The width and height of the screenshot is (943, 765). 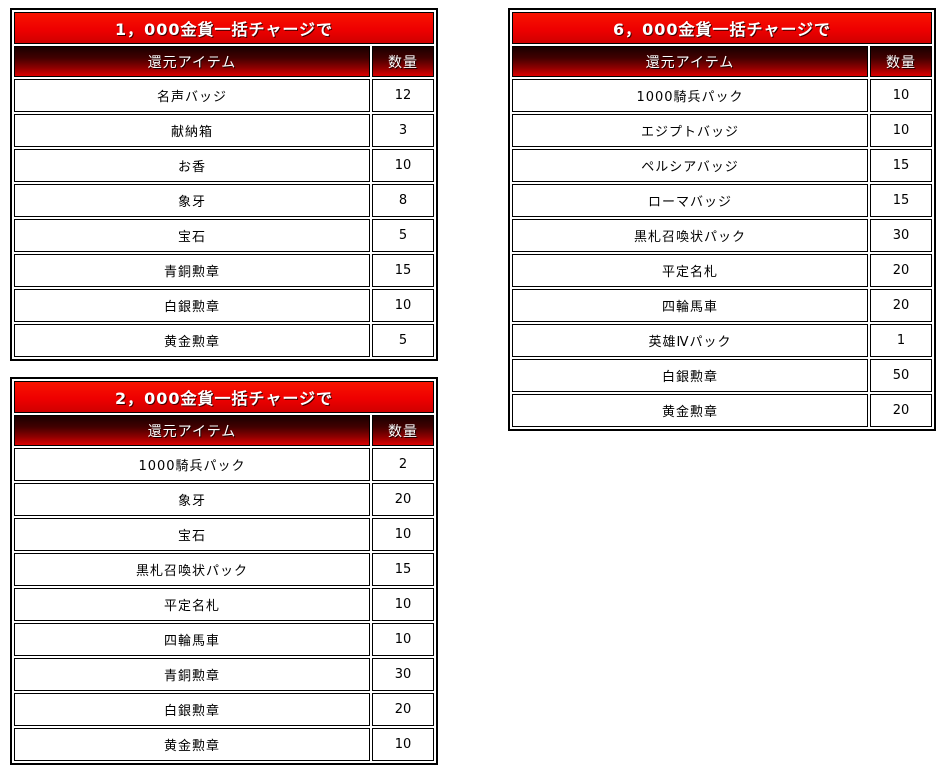 I want to click on table-row: 平定名札 20, so click(x=722, y=270).